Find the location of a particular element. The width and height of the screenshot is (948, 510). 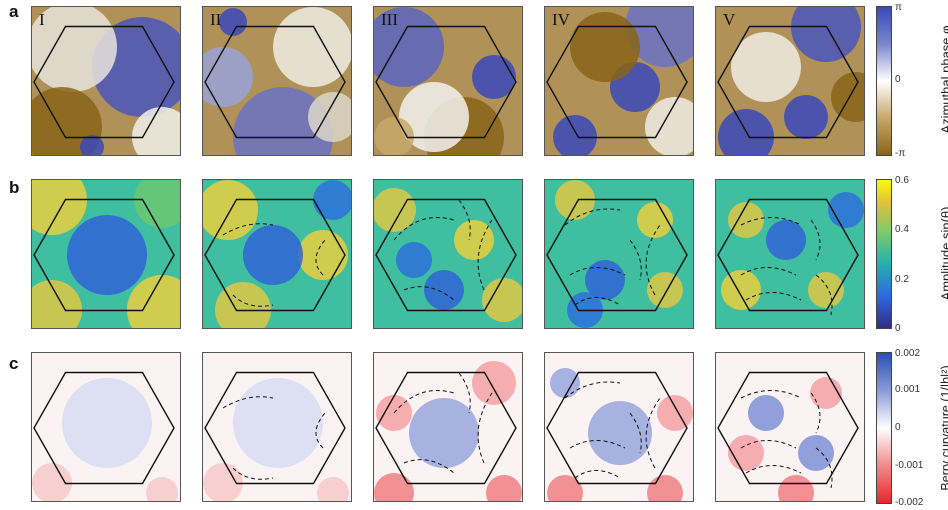

colorbar-amplitude is located at coordinates (884, 254).